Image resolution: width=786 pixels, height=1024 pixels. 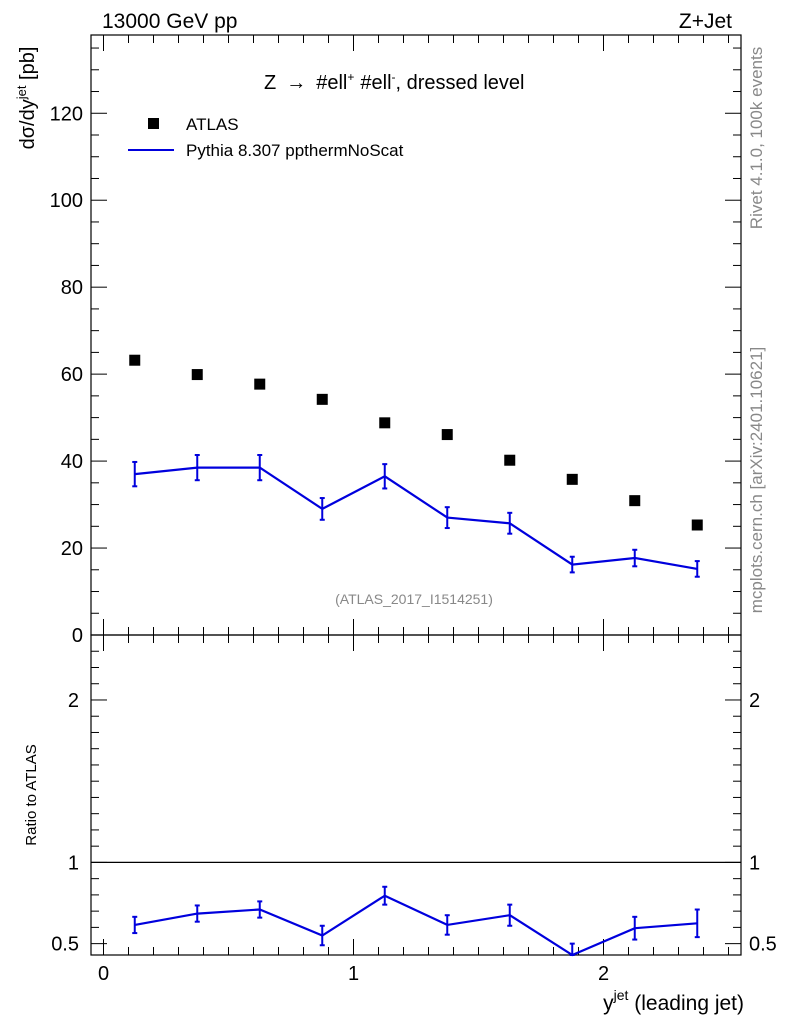 What do you see at coordinates (394, 82) in the screenshot?
I see `main-plot-title: Z → #ell+ #ell-, dressed level` at bounding box center [394, 82].